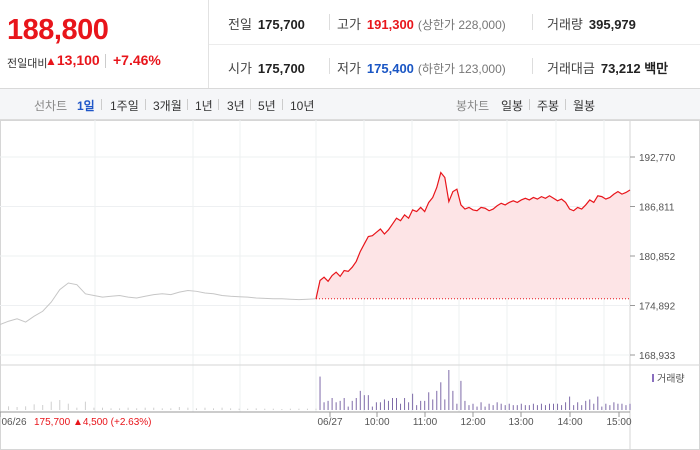 This screenshot has width=700, height=450. I want to click on today-line, so click(473, 235).